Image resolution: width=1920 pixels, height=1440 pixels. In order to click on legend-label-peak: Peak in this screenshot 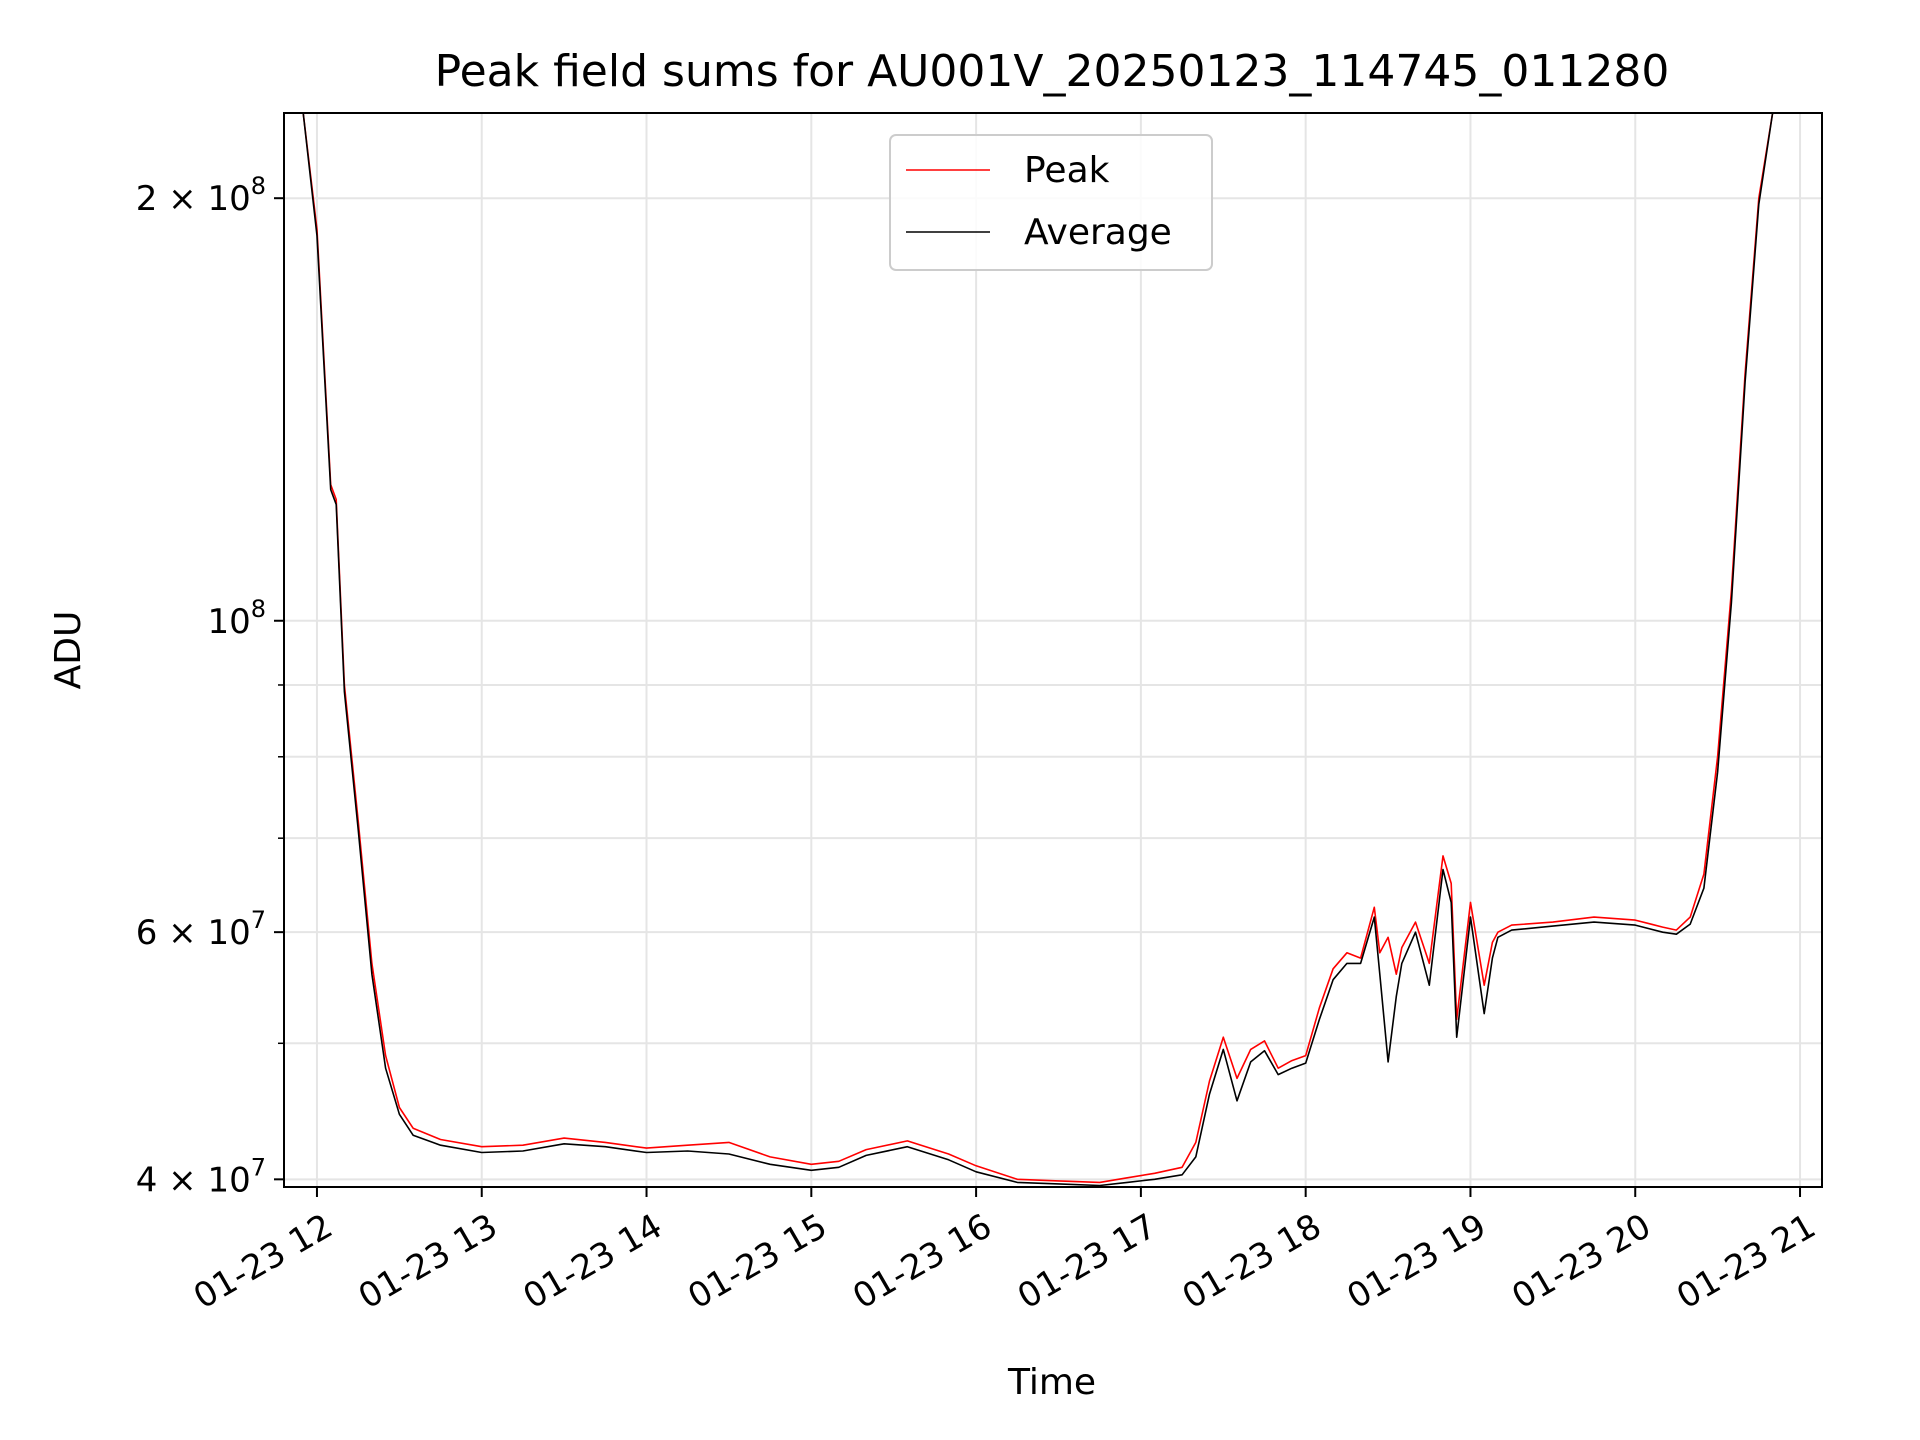, I will do `click(1067, 170)`.